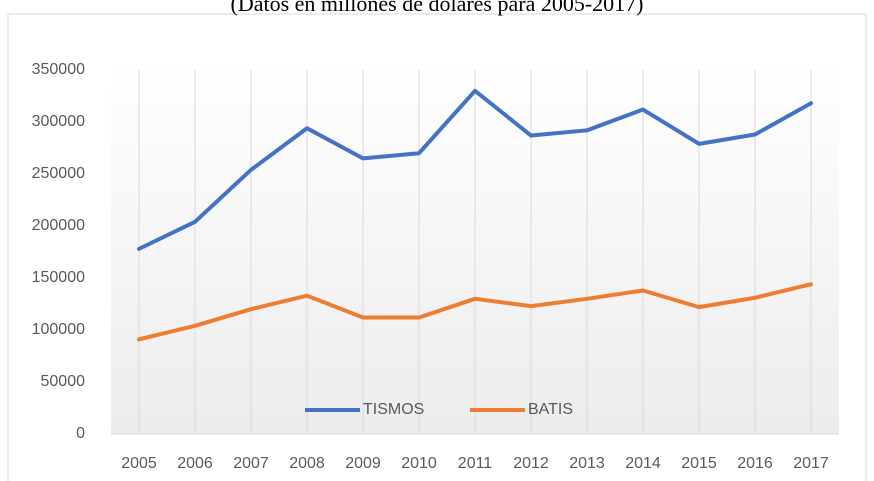 The image size is (874, 481). Describe the element at coordinates (531, 463) in the screenshot. I see `x-tick-label: 2012` at that location.